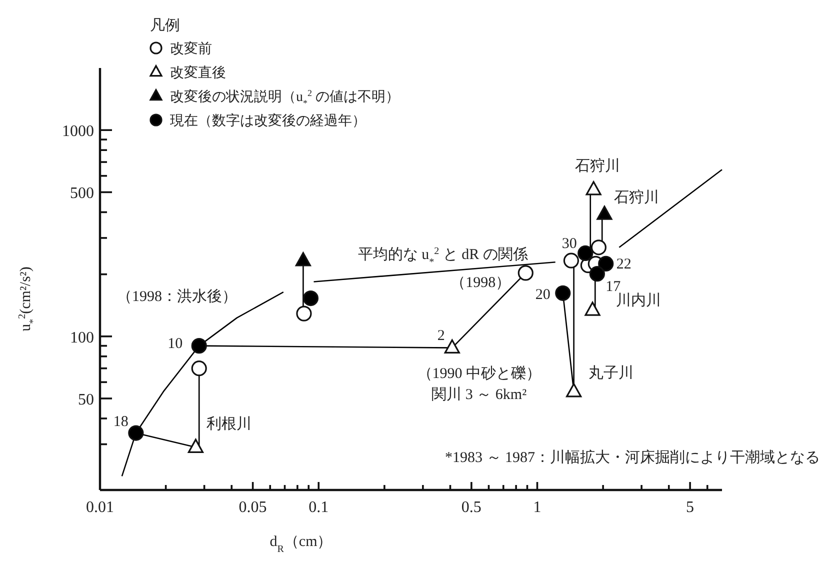  Describe the element at coordinates (542, 295) in the screenshot. I see `annotation: 20` at that location.